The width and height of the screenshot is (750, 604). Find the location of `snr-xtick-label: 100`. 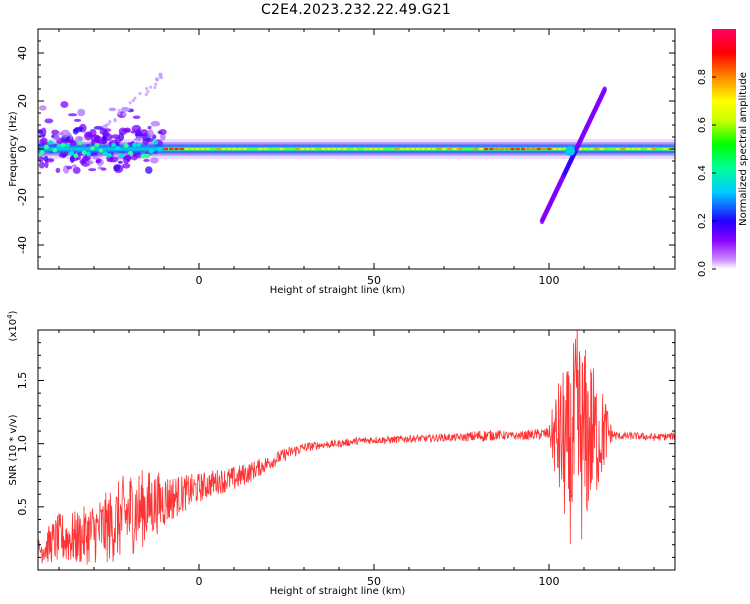

snr-xtick-label: 100 is located at coordinates (549, 581).